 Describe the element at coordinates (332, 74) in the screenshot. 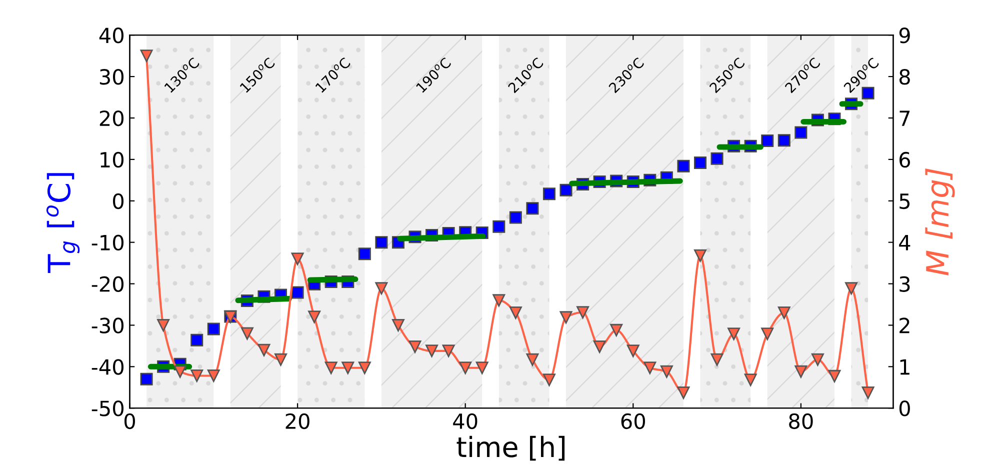

I see `band-label: 170$^{o}$C` at that location.